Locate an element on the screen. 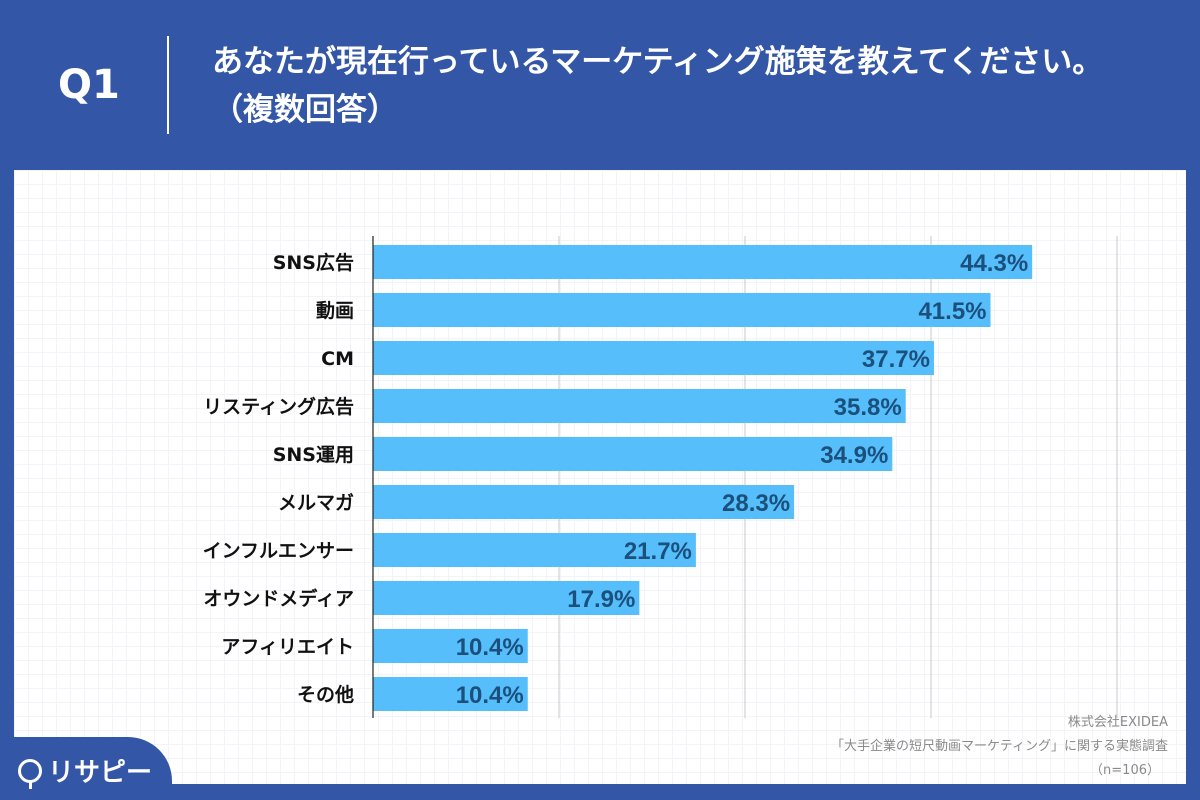 The image size is (1200, 800). data-label: 34.9% is located at coordinates (854, 455).